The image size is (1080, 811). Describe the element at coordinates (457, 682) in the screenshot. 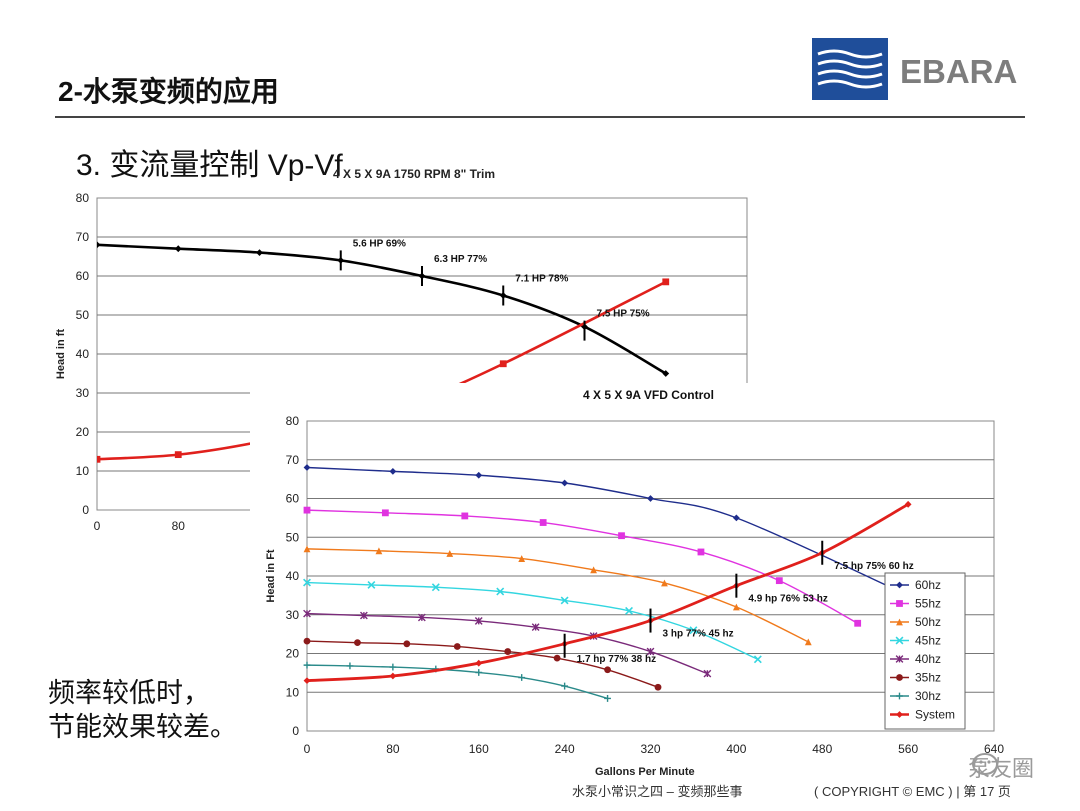

I see `series-line-30hz` at that location.